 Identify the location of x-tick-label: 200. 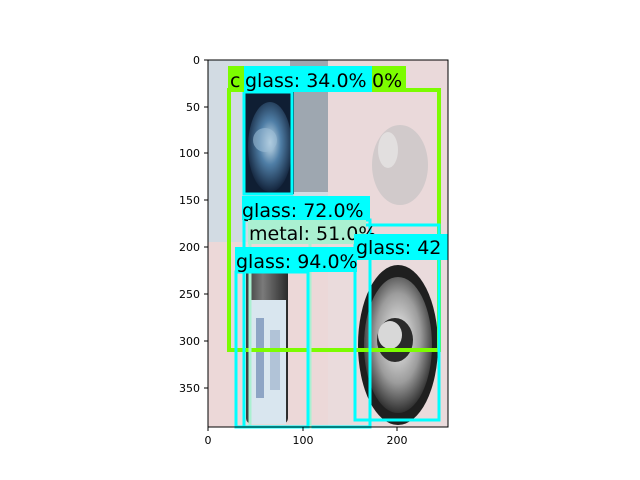
(397, 440).